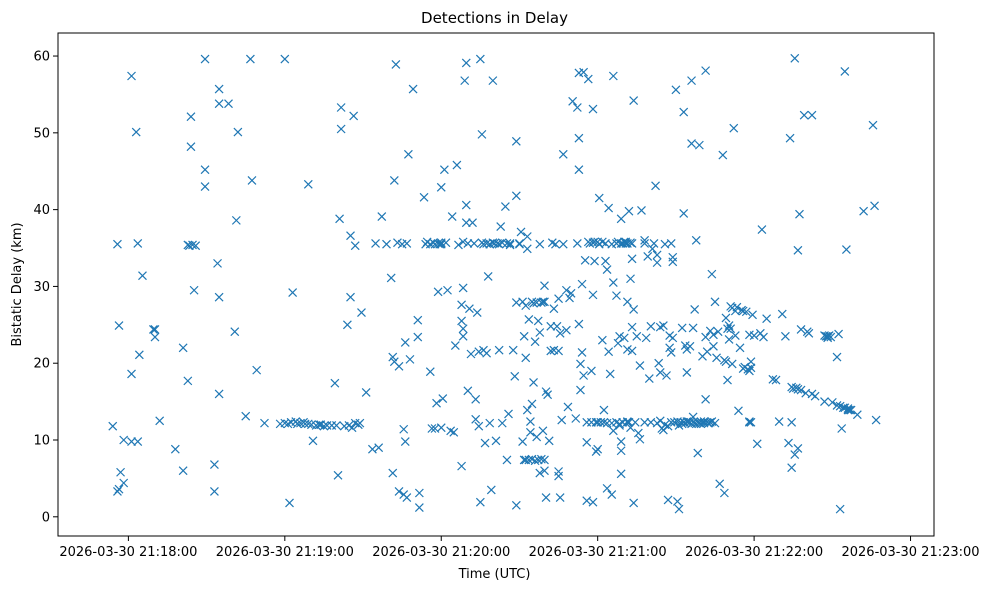 Image resolution: width=986 pixels, height=590 pixels. What do you see at coordinates (41, 364) in the screenshot?
I see `y-tick-label: 20` at bounding box center [41, 364].